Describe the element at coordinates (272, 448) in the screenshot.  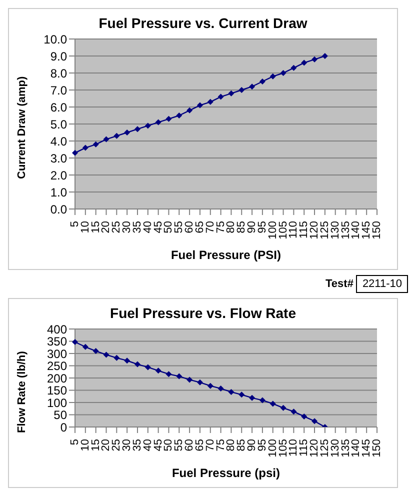
I see `x-tick-label: 100` at that location.